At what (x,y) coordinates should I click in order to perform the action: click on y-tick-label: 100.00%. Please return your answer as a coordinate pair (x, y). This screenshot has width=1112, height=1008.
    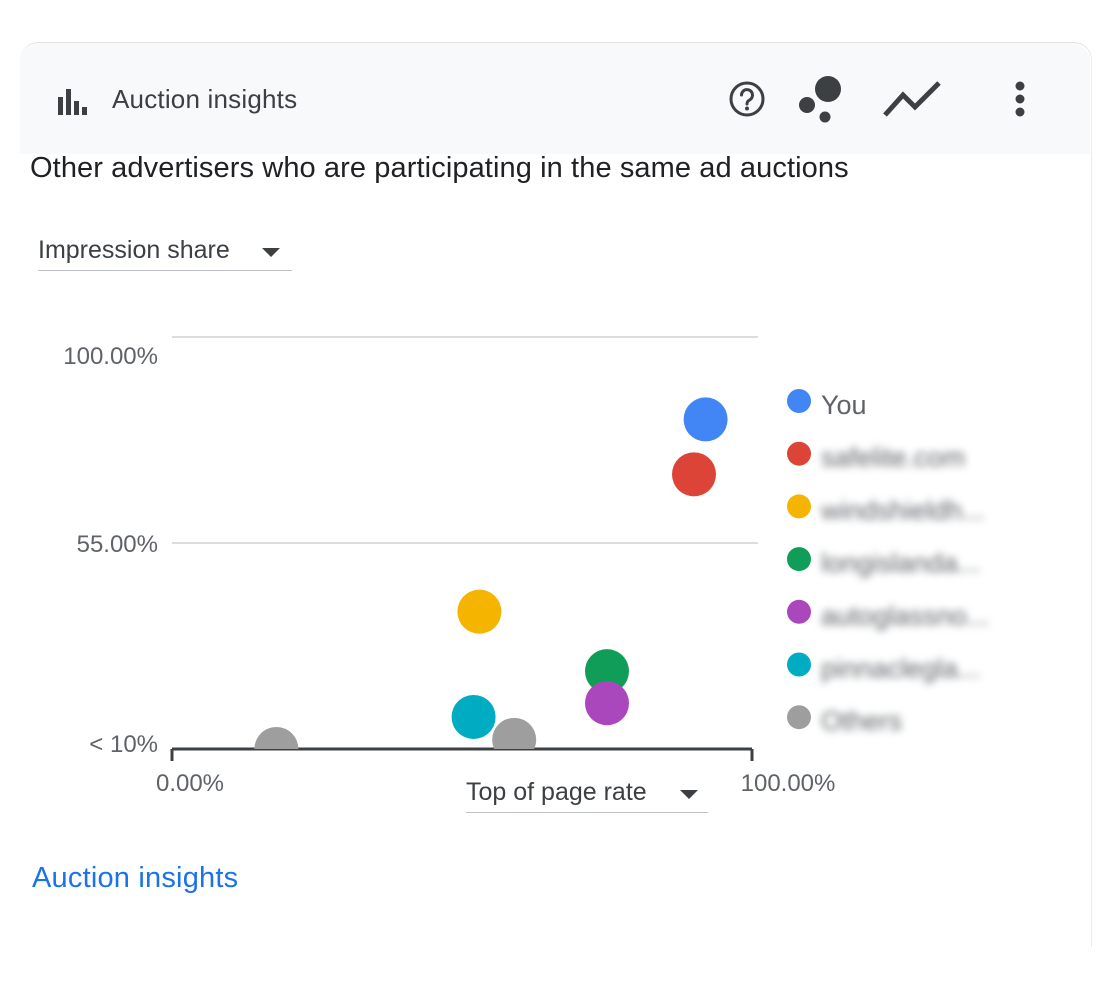
    Looking at the image, I should click on (110, 356).